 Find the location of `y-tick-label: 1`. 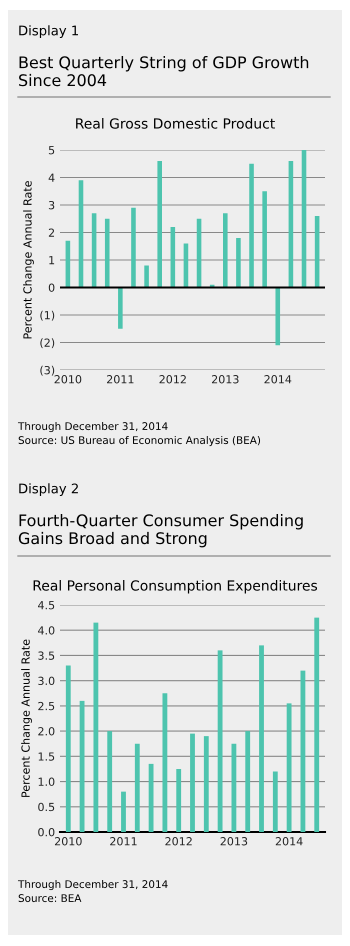

y-tick-label: 1 is located at coordinates (51, 260).